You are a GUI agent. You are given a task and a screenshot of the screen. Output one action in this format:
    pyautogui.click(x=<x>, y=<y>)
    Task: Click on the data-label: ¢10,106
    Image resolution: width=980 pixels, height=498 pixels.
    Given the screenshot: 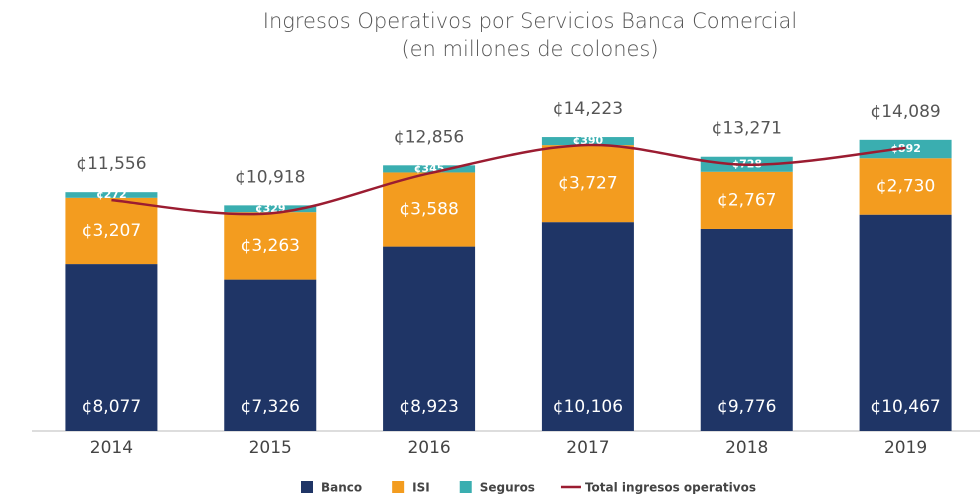 What is the action you would take?
    pyautogui.click(x=588, y=407)
    